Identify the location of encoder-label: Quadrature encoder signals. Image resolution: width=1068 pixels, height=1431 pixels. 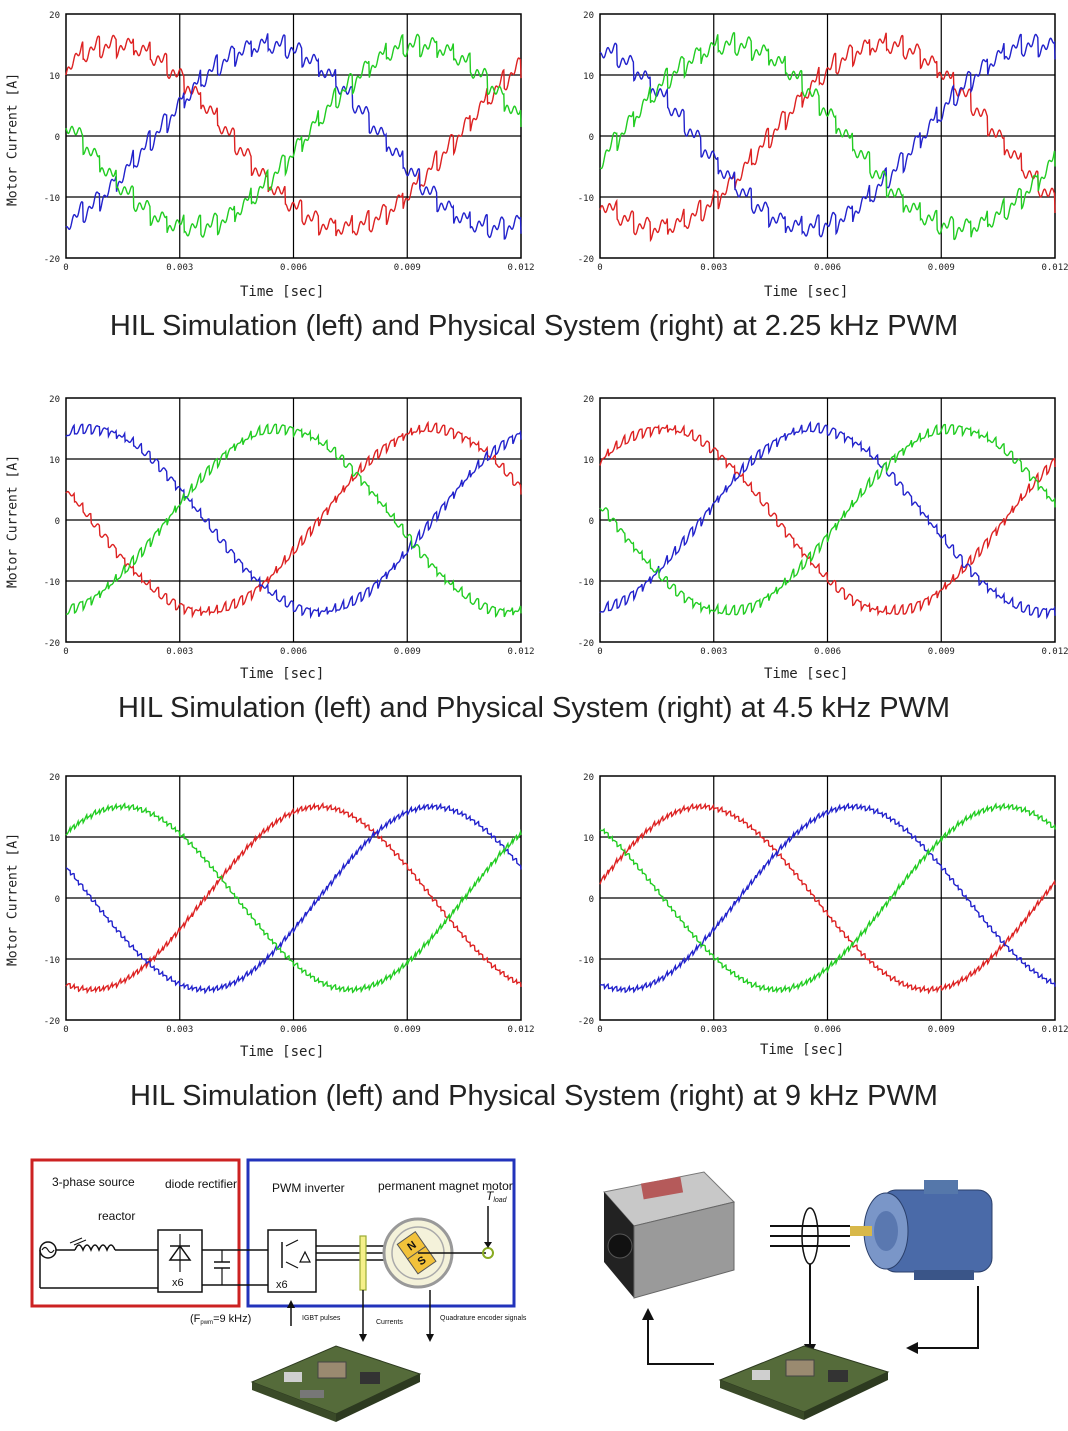
(483, 1318).